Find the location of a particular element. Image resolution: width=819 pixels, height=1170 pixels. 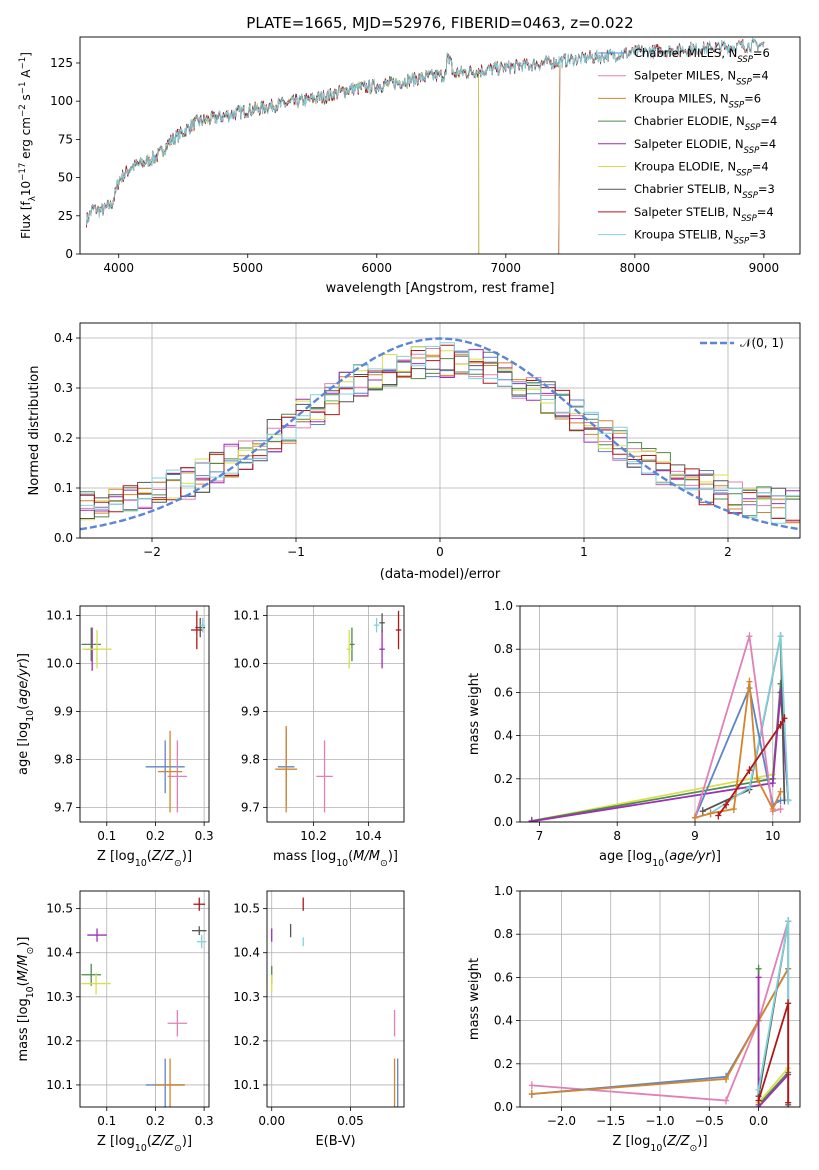

spectrum-series-line is located at coordinates (292, 154).